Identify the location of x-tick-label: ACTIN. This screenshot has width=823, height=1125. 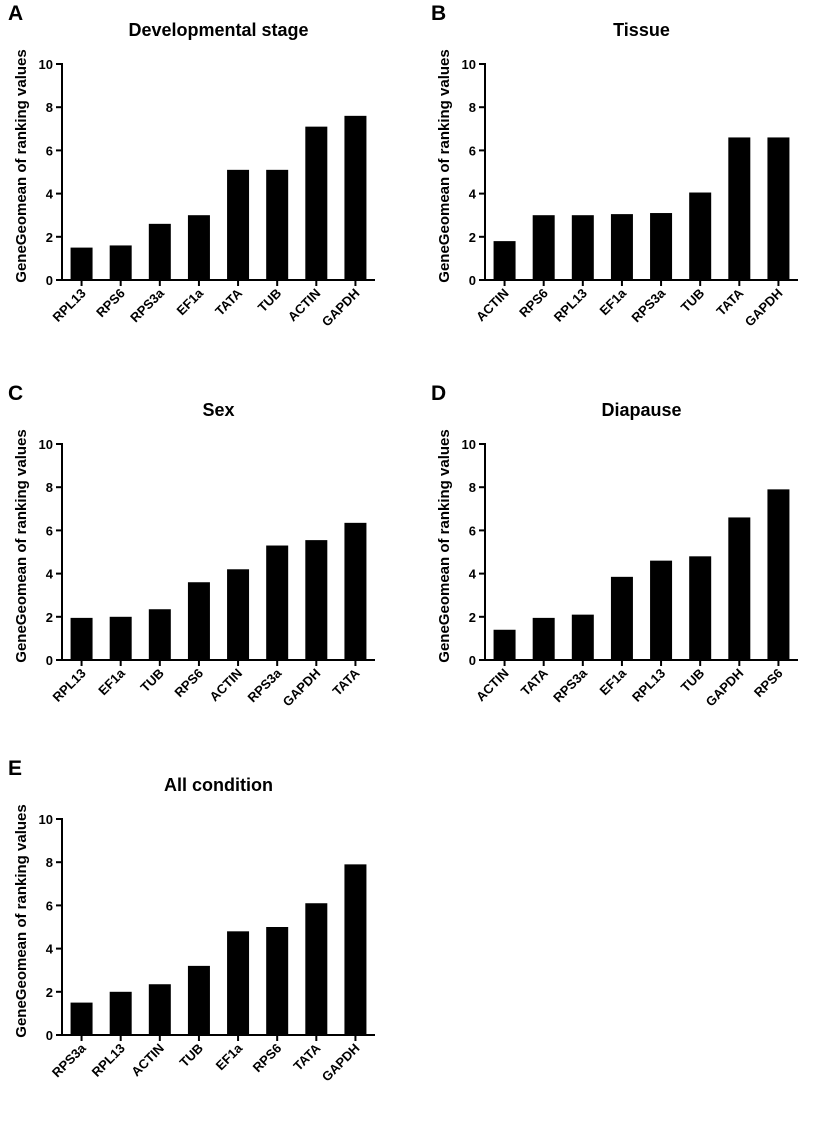
(304, 305).